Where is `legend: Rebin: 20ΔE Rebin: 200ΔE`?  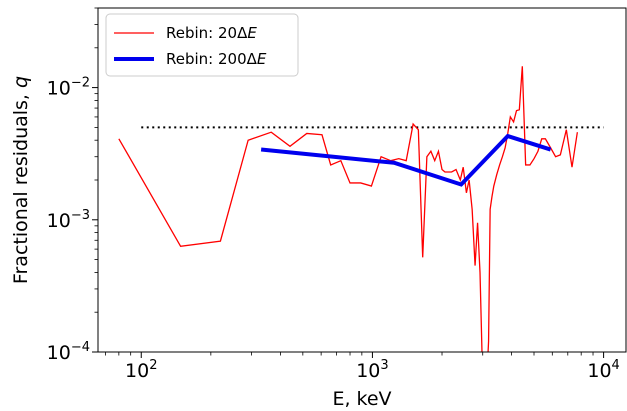 legend: Rebin: 20ΔE Rebin: 200ΔE is located at coordinates (202, 45).